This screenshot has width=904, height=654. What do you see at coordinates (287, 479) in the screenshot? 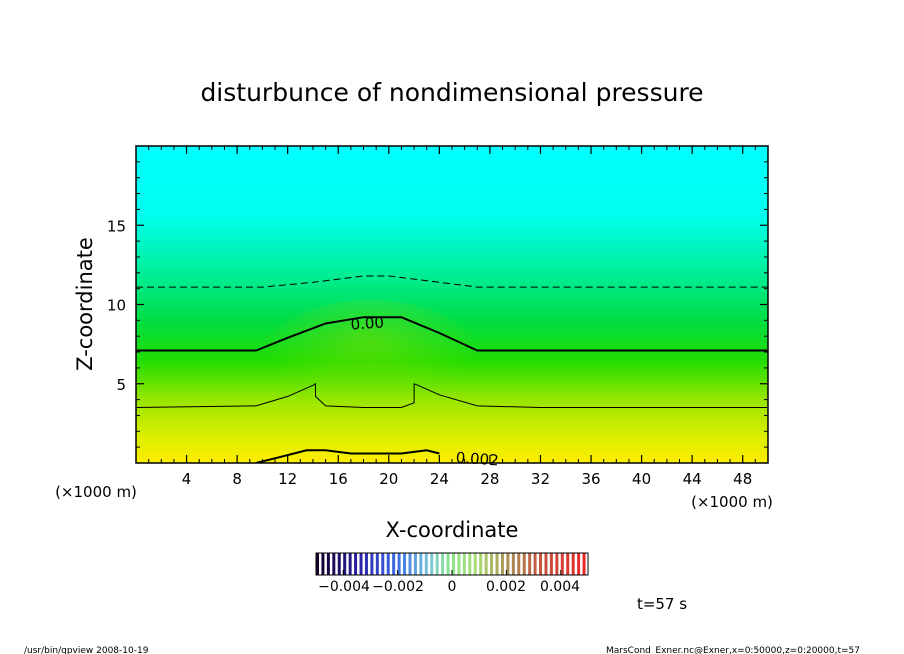
I see `x-tick-label: 12` at bounding box center [287, 479].